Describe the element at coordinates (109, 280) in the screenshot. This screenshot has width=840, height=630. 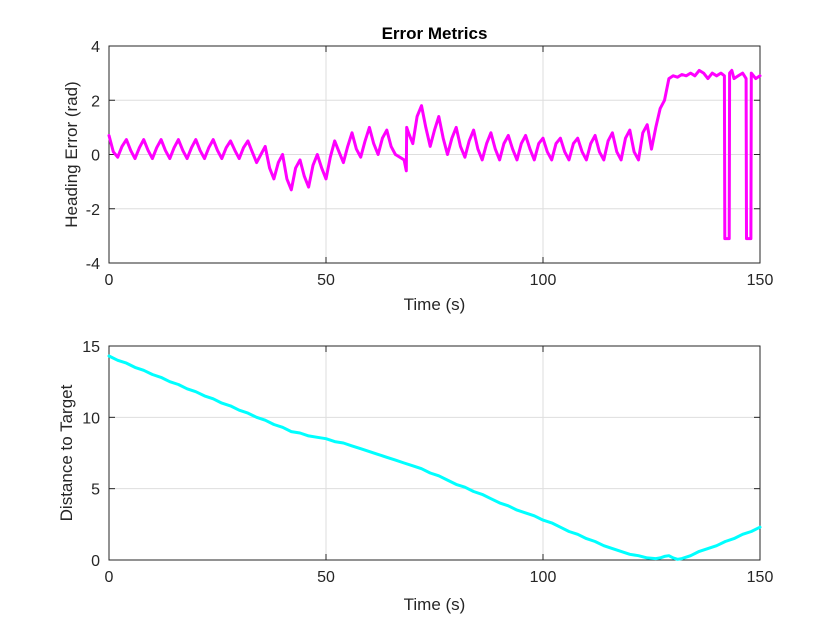
I see `heading-error-x-tick-label-0: 0` at that location.